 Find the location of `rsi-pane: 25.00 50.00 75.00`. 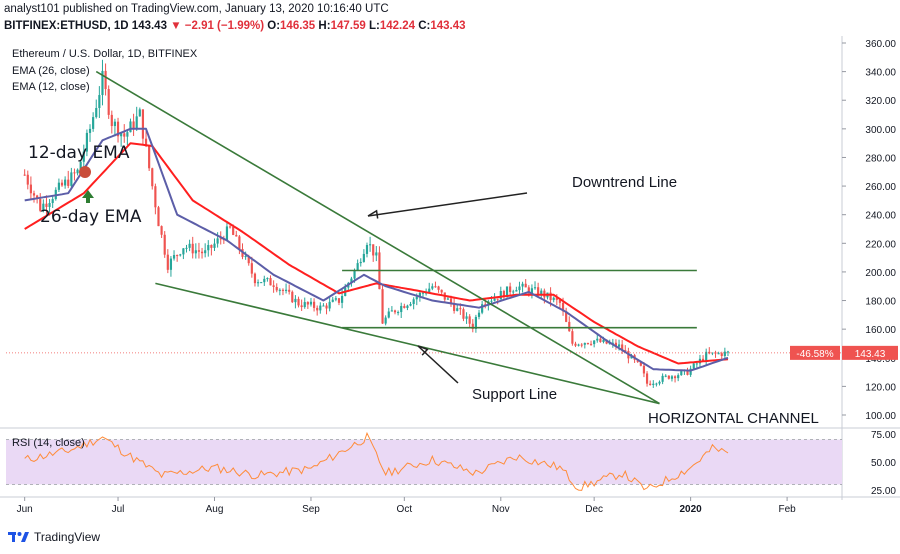

rsi-pane: 25.00 50.00 75.00 is located at coordinates (451, 463).